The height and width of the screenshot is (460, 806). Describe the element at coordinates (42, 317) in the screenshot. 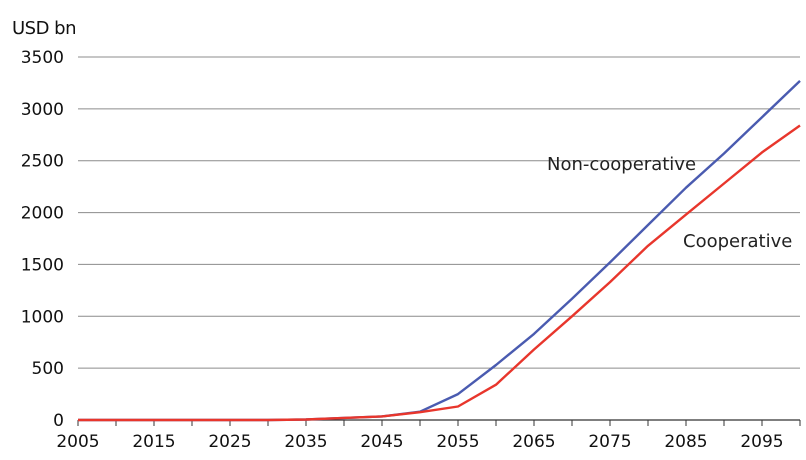

I see `y-tick-label: 1000` at that location.